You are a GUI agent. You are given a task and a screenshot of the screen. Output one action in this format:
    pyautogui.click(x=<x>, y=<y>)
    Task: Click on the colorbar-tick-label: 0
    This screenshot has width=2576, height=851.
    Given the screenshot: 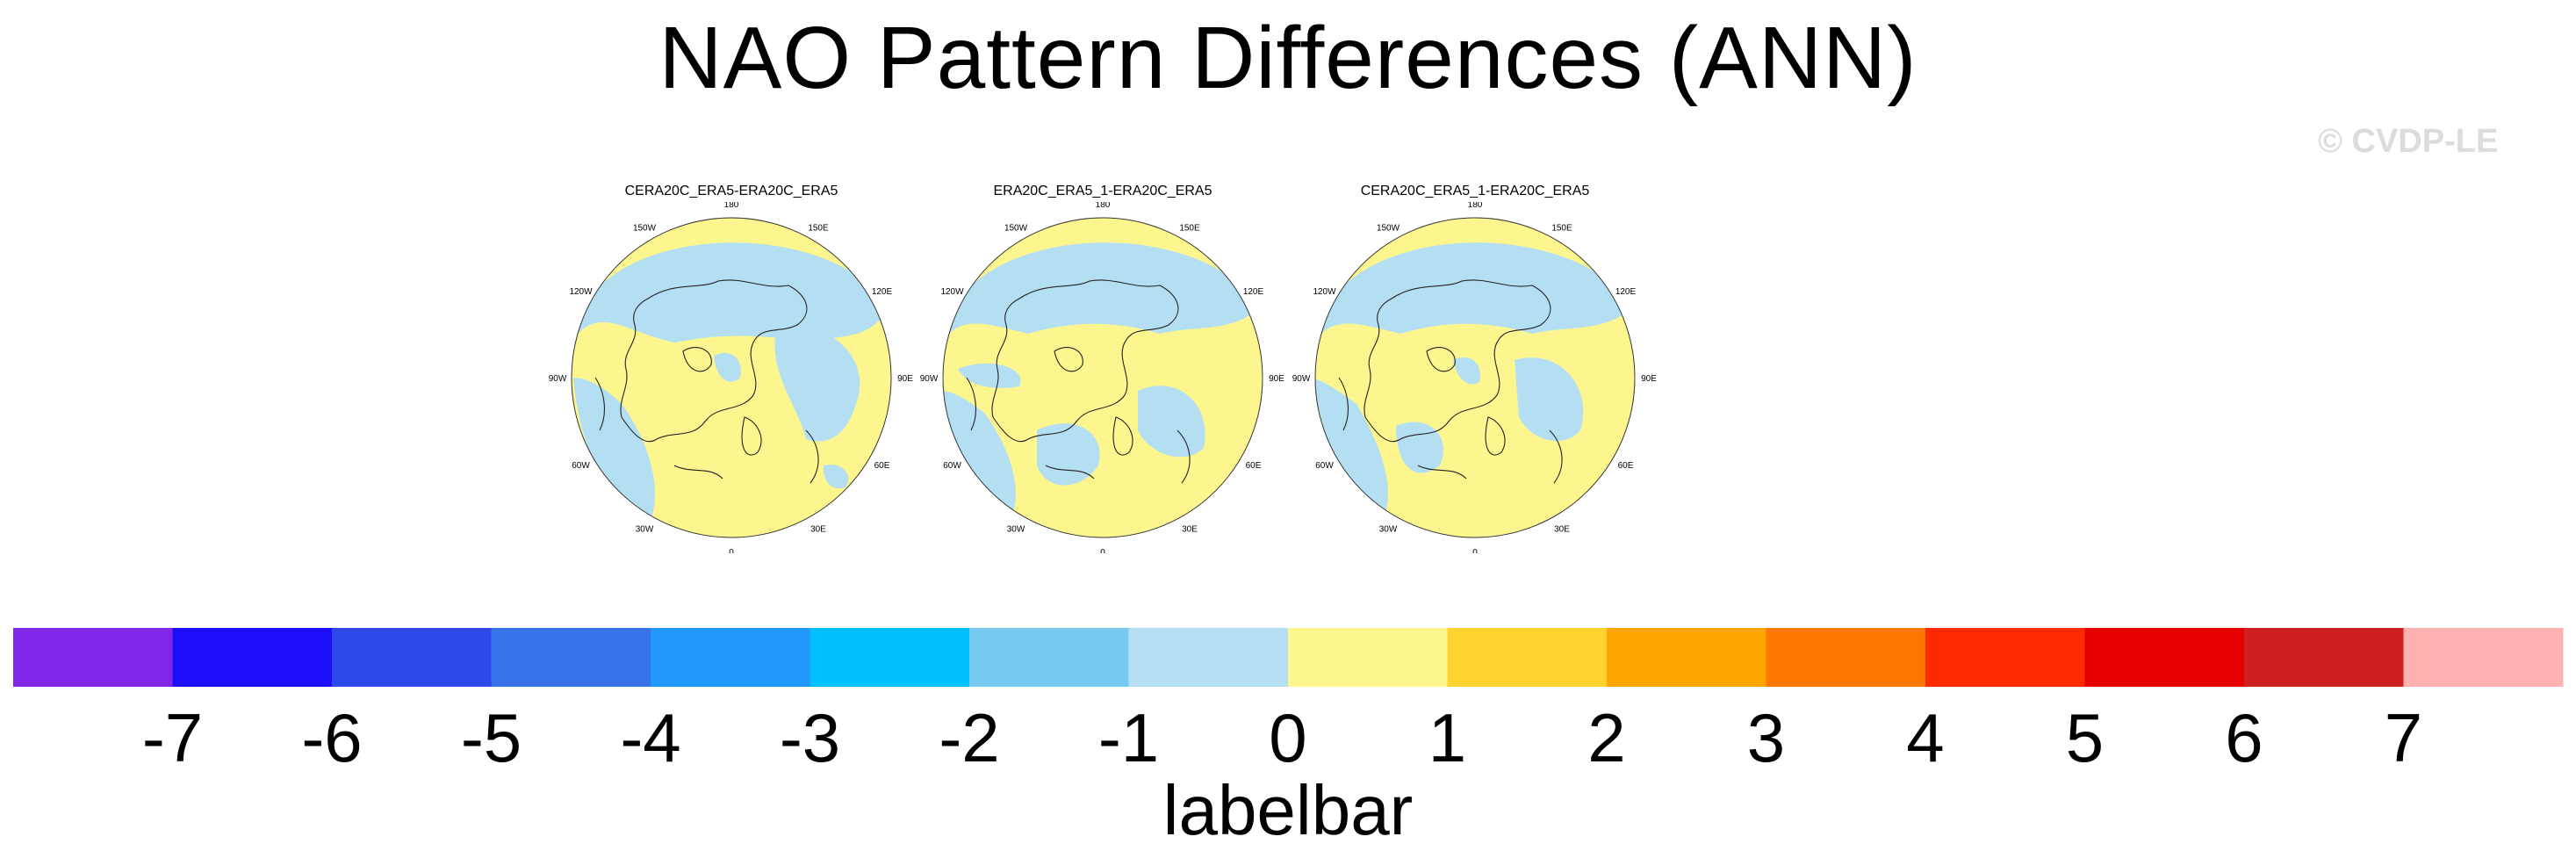 What is the action you would take?
    pyautogui.click(x=1287, y=737)
    